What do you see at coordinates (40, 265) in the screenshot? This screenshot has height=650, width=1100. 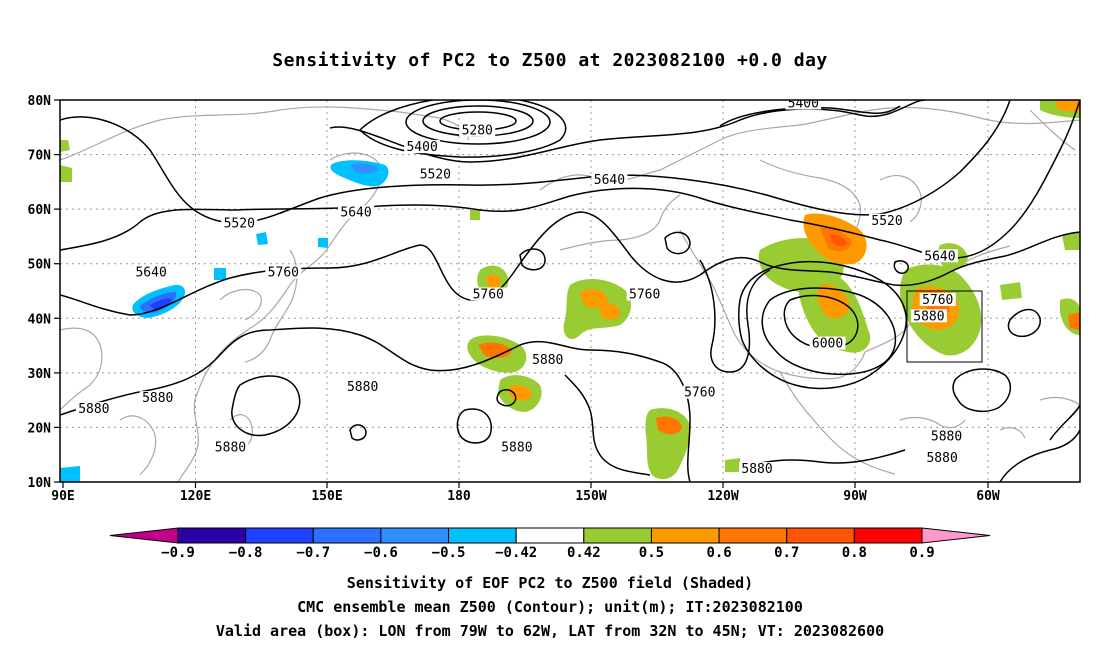 I see `lat-label: 50N` at bounding box center [40, 265].